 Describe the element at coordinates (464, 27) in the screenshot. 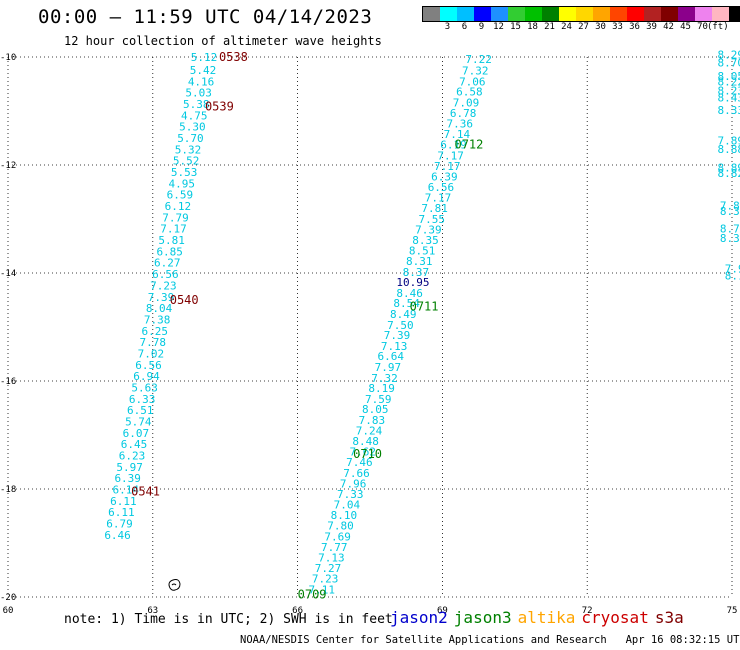

I see `colorbar-label: 6` at that location.